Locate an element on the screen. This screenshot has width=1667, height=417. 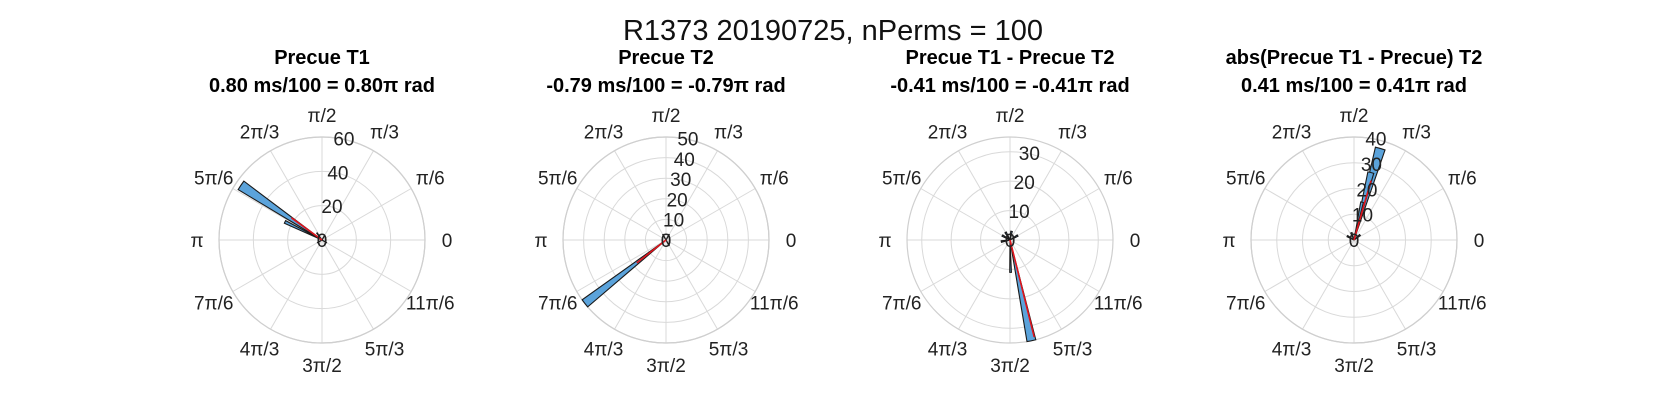
r-tick-label: 40 is located at coordinates (1375, 140).